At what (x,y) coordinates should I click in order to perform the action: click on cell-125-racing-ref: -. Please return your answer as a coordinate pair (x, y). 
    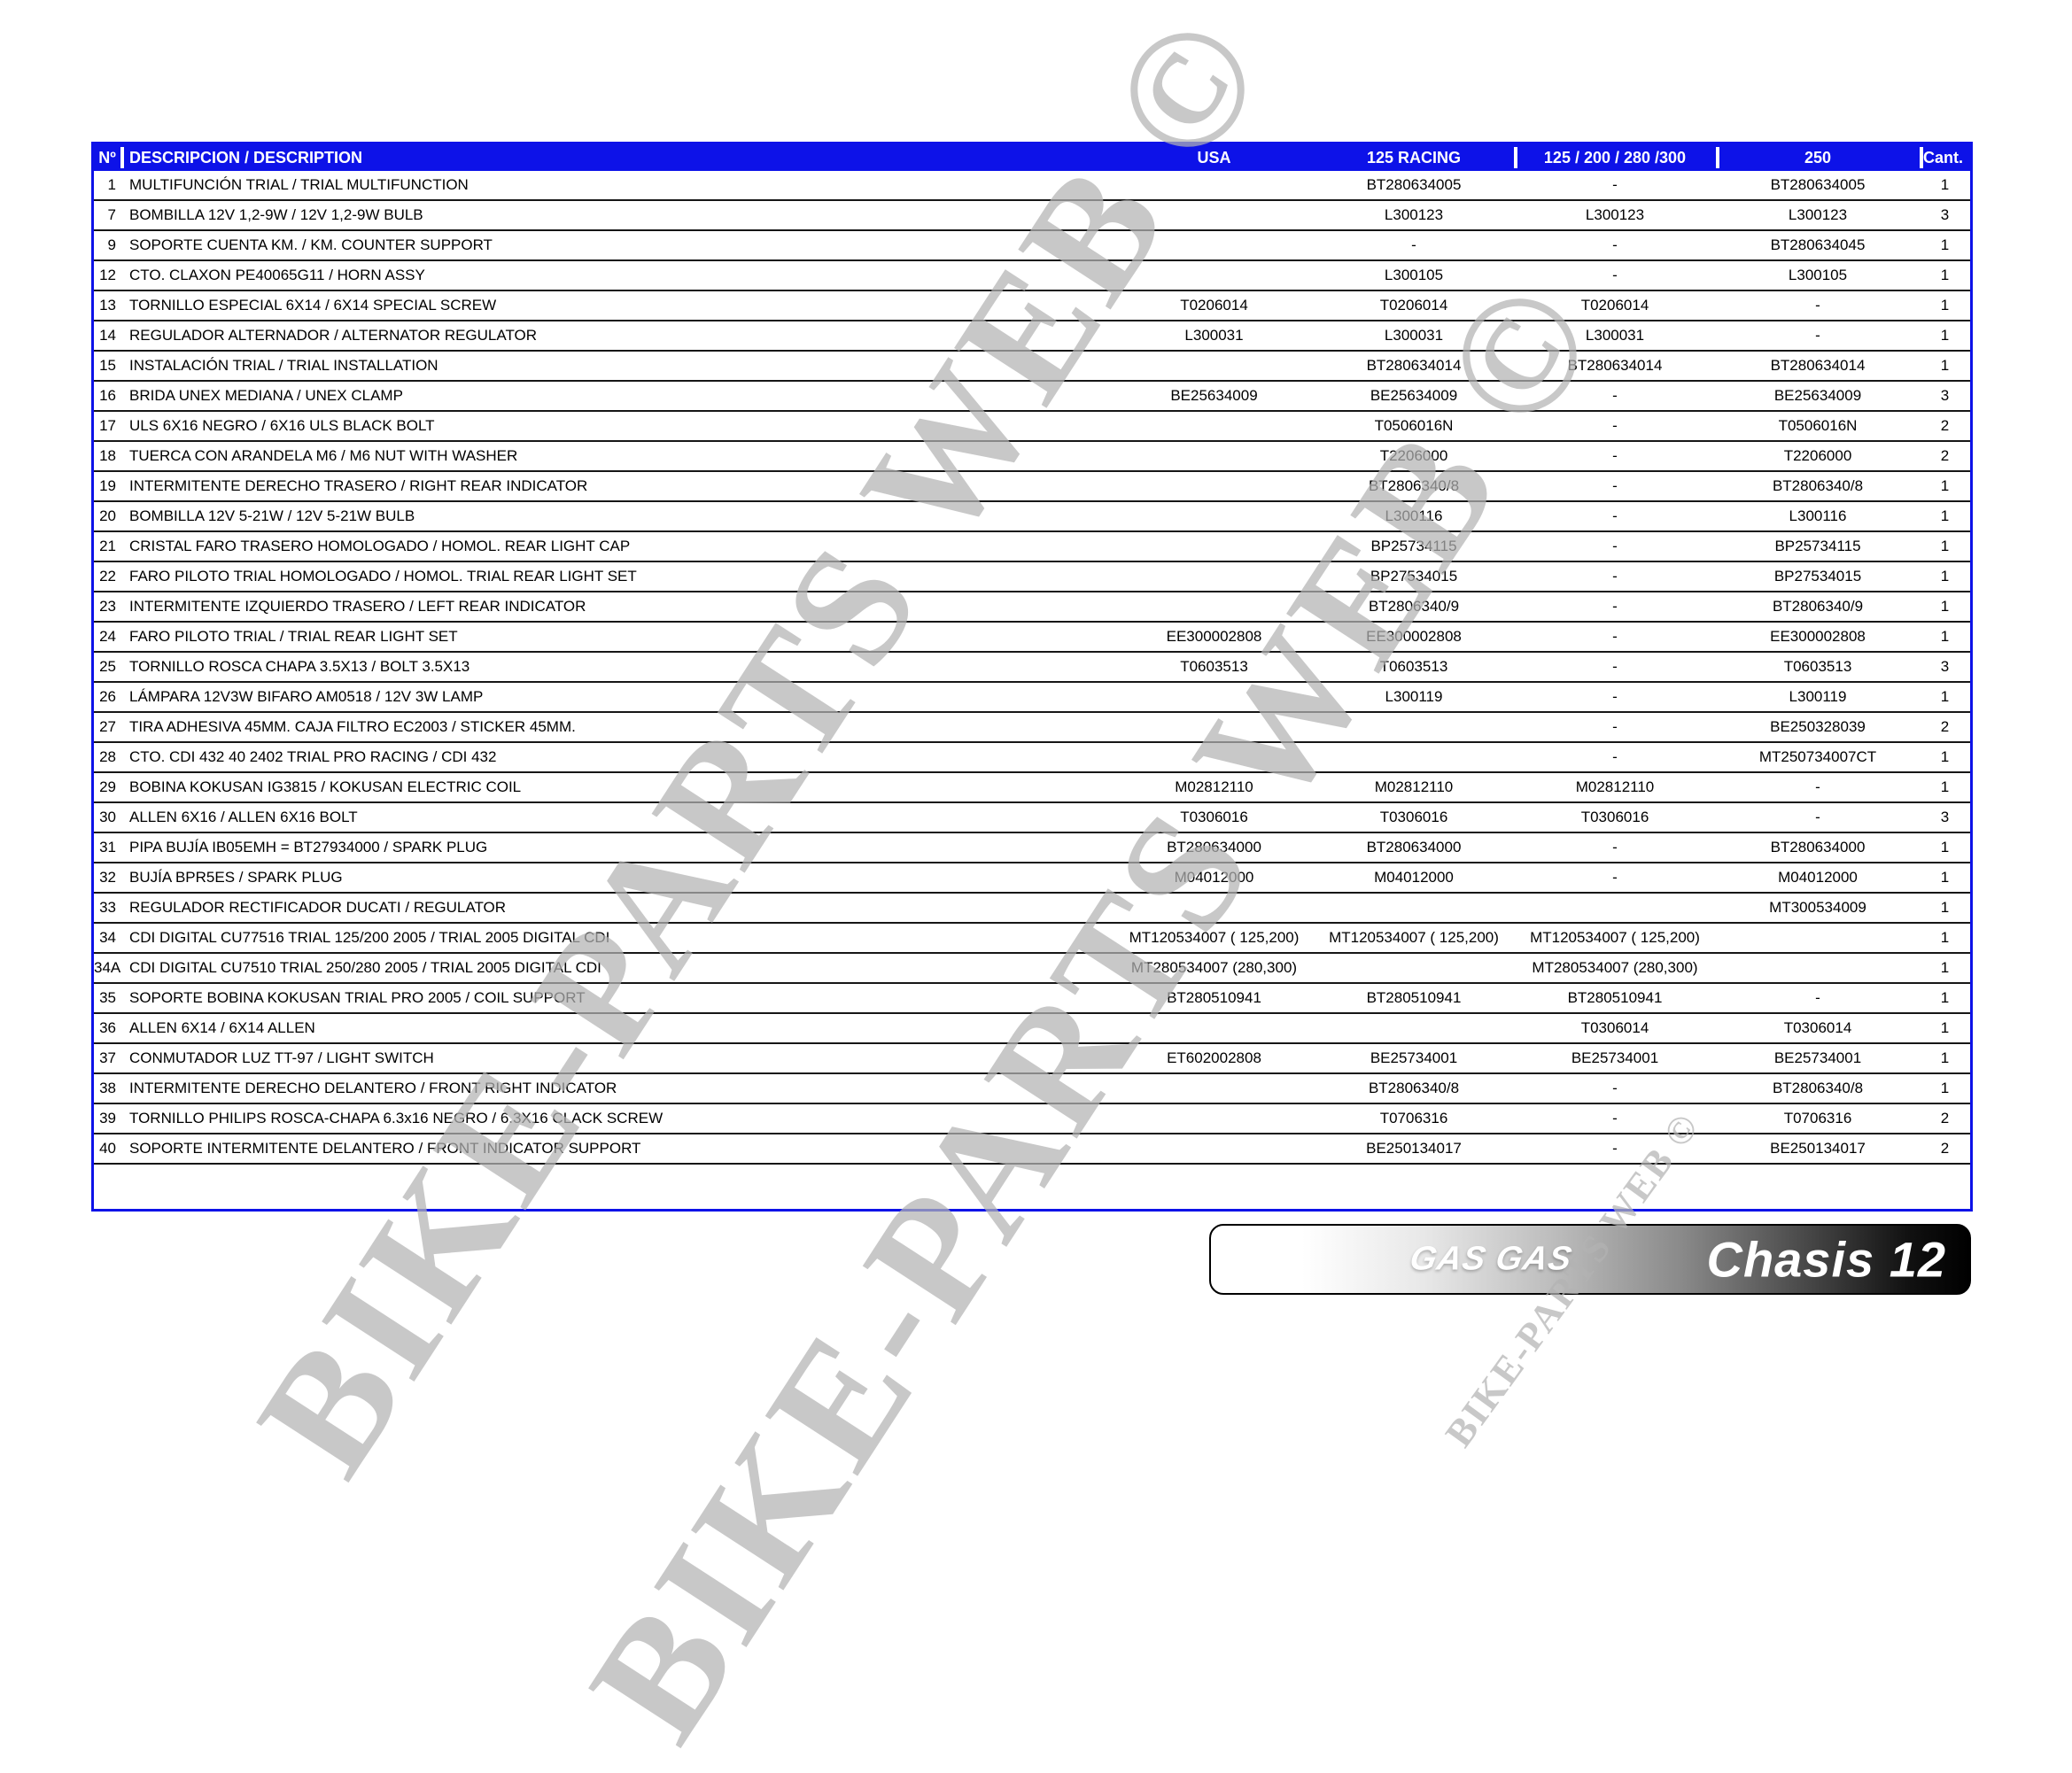
    Looking at the image, I should click on (1413, 244).